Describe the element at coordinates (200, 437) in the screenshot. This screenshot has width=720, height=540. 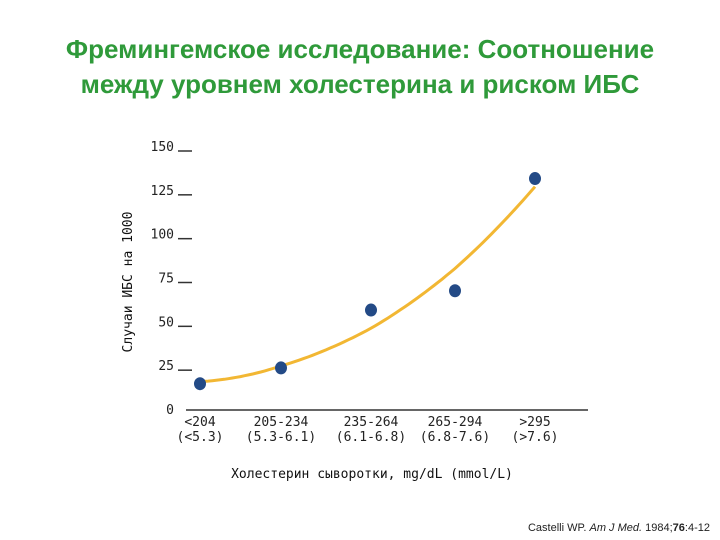
I see `x-category-label: (<5.3)` at that location.